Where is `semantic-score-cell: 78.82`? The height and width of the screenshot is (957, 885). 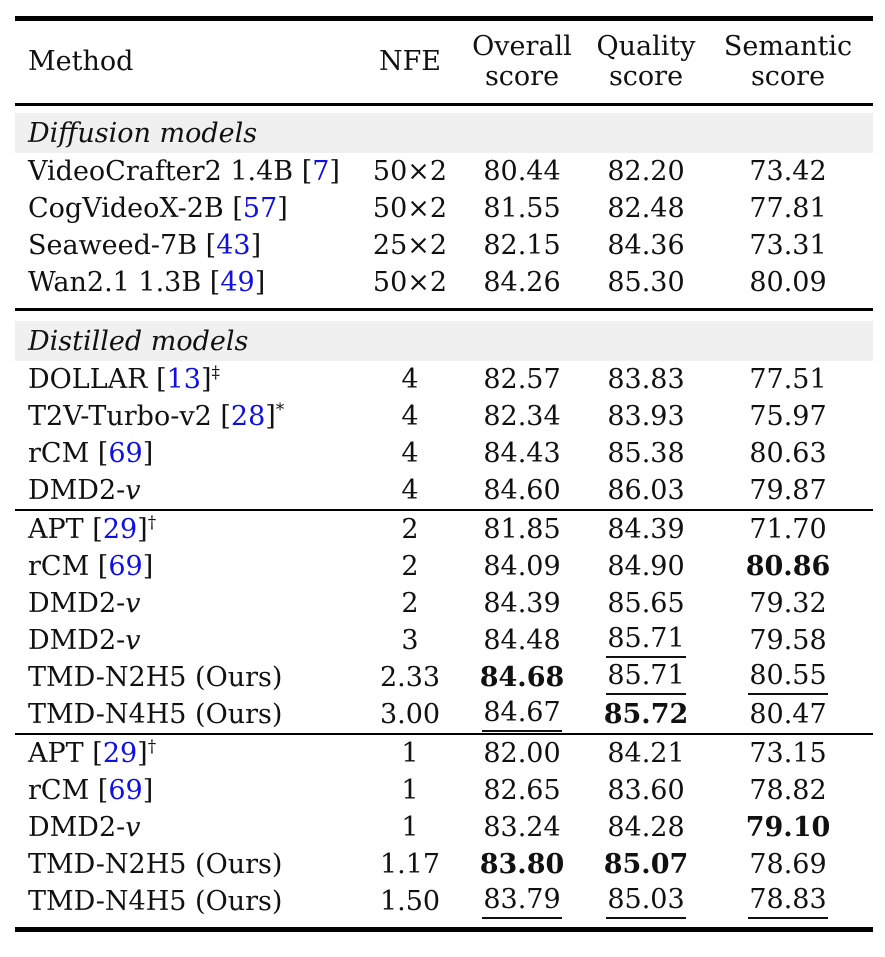 semantic-score-cell: 78.82 is located at coordinates (788, 790).